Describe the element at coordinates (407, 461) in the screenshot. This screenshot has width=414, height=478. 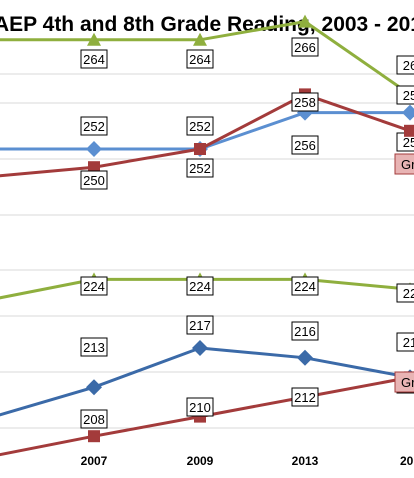
I see `x-tick-label: 201` at that location.